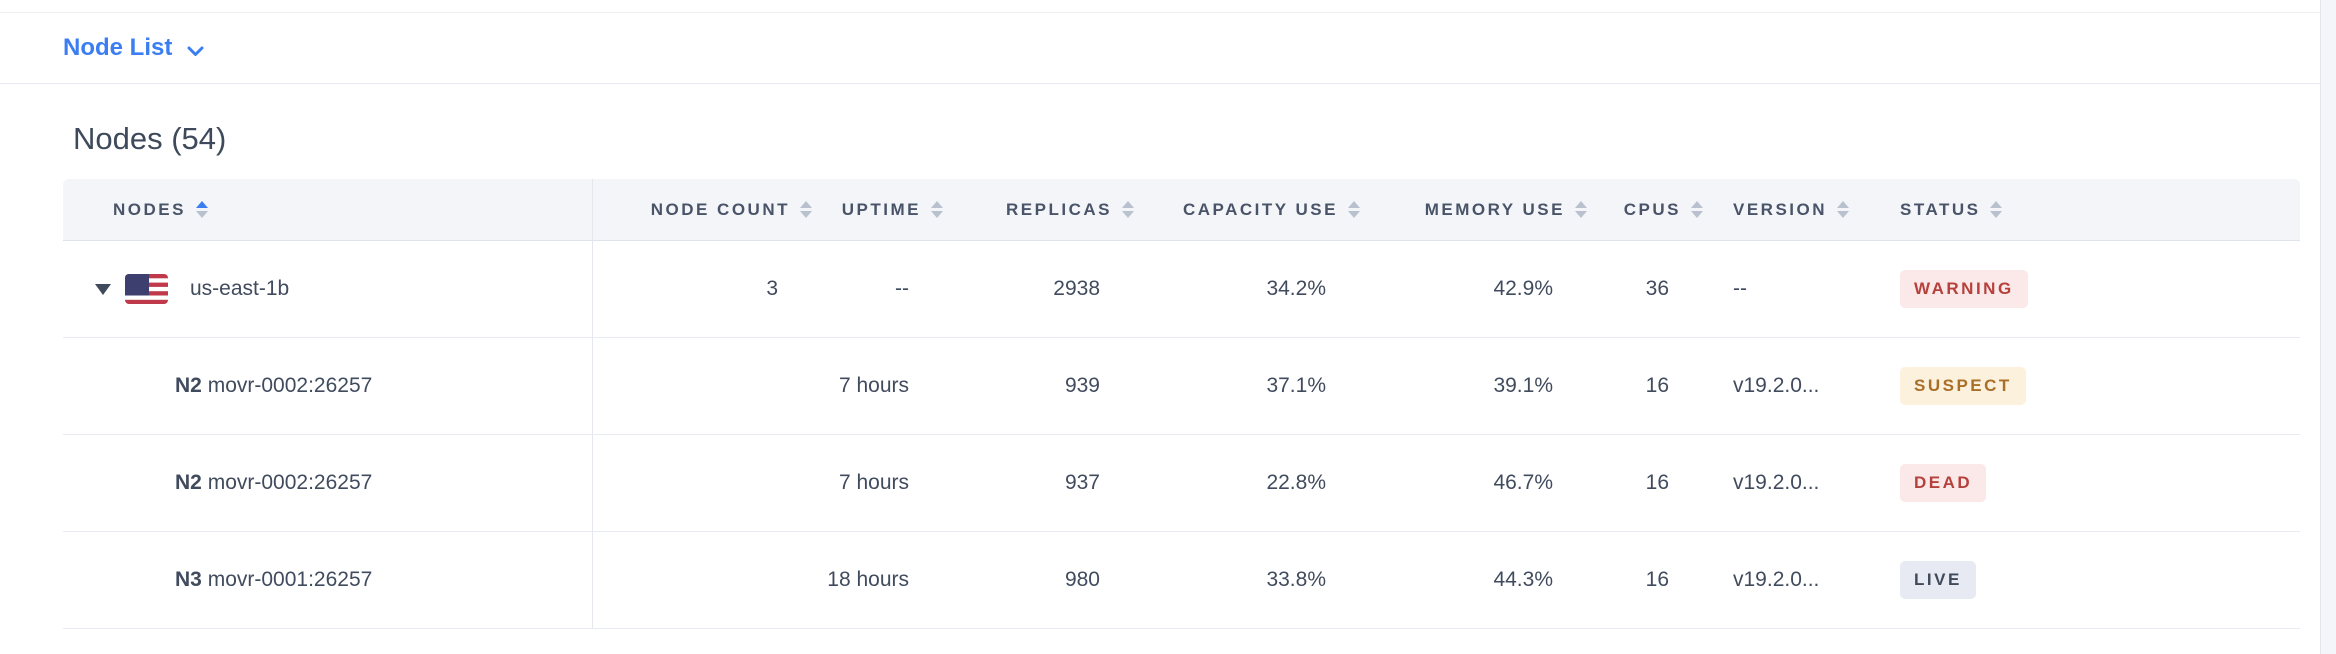  What do you see at coordinates (1038, 386) in the screenshot?
I see `replicas-cell: 939` at bounding box center [1038, 386].